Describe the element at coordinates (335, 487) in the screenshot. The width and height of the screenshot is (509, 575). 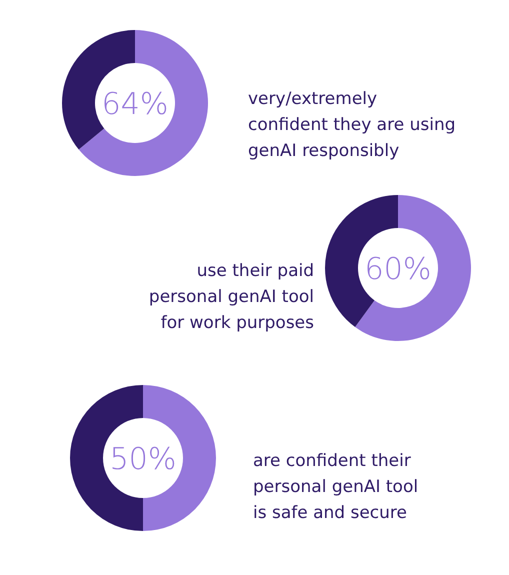
I see `text: are confident their personal genAI tool is safe and secure` at that location.